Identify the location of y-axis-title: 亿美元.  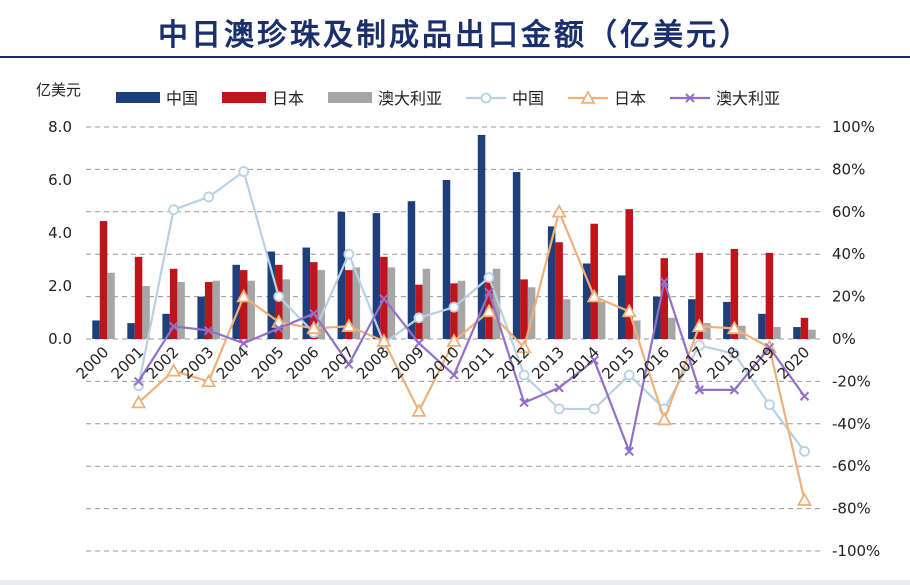
(58, 90).